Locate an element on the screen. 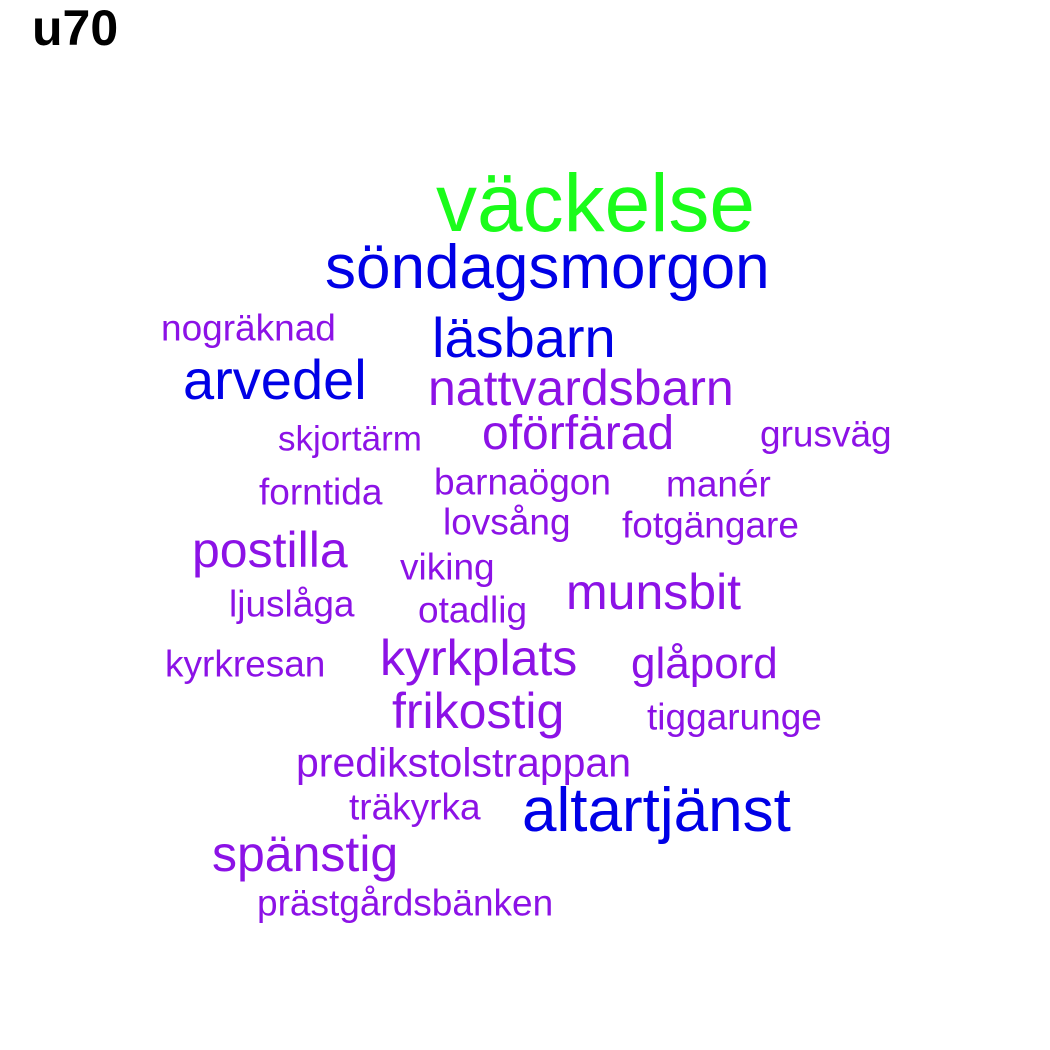 This screenshot has width=1050, height=1050. cloud-word: viking is located at coordinates (447, 567).